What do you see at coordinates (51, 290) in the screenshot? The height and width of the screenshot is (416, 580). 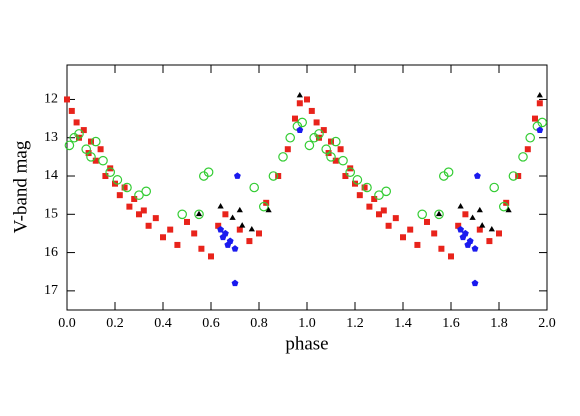 I see `y-tick-label: 17` at bounding box center [51, 290].